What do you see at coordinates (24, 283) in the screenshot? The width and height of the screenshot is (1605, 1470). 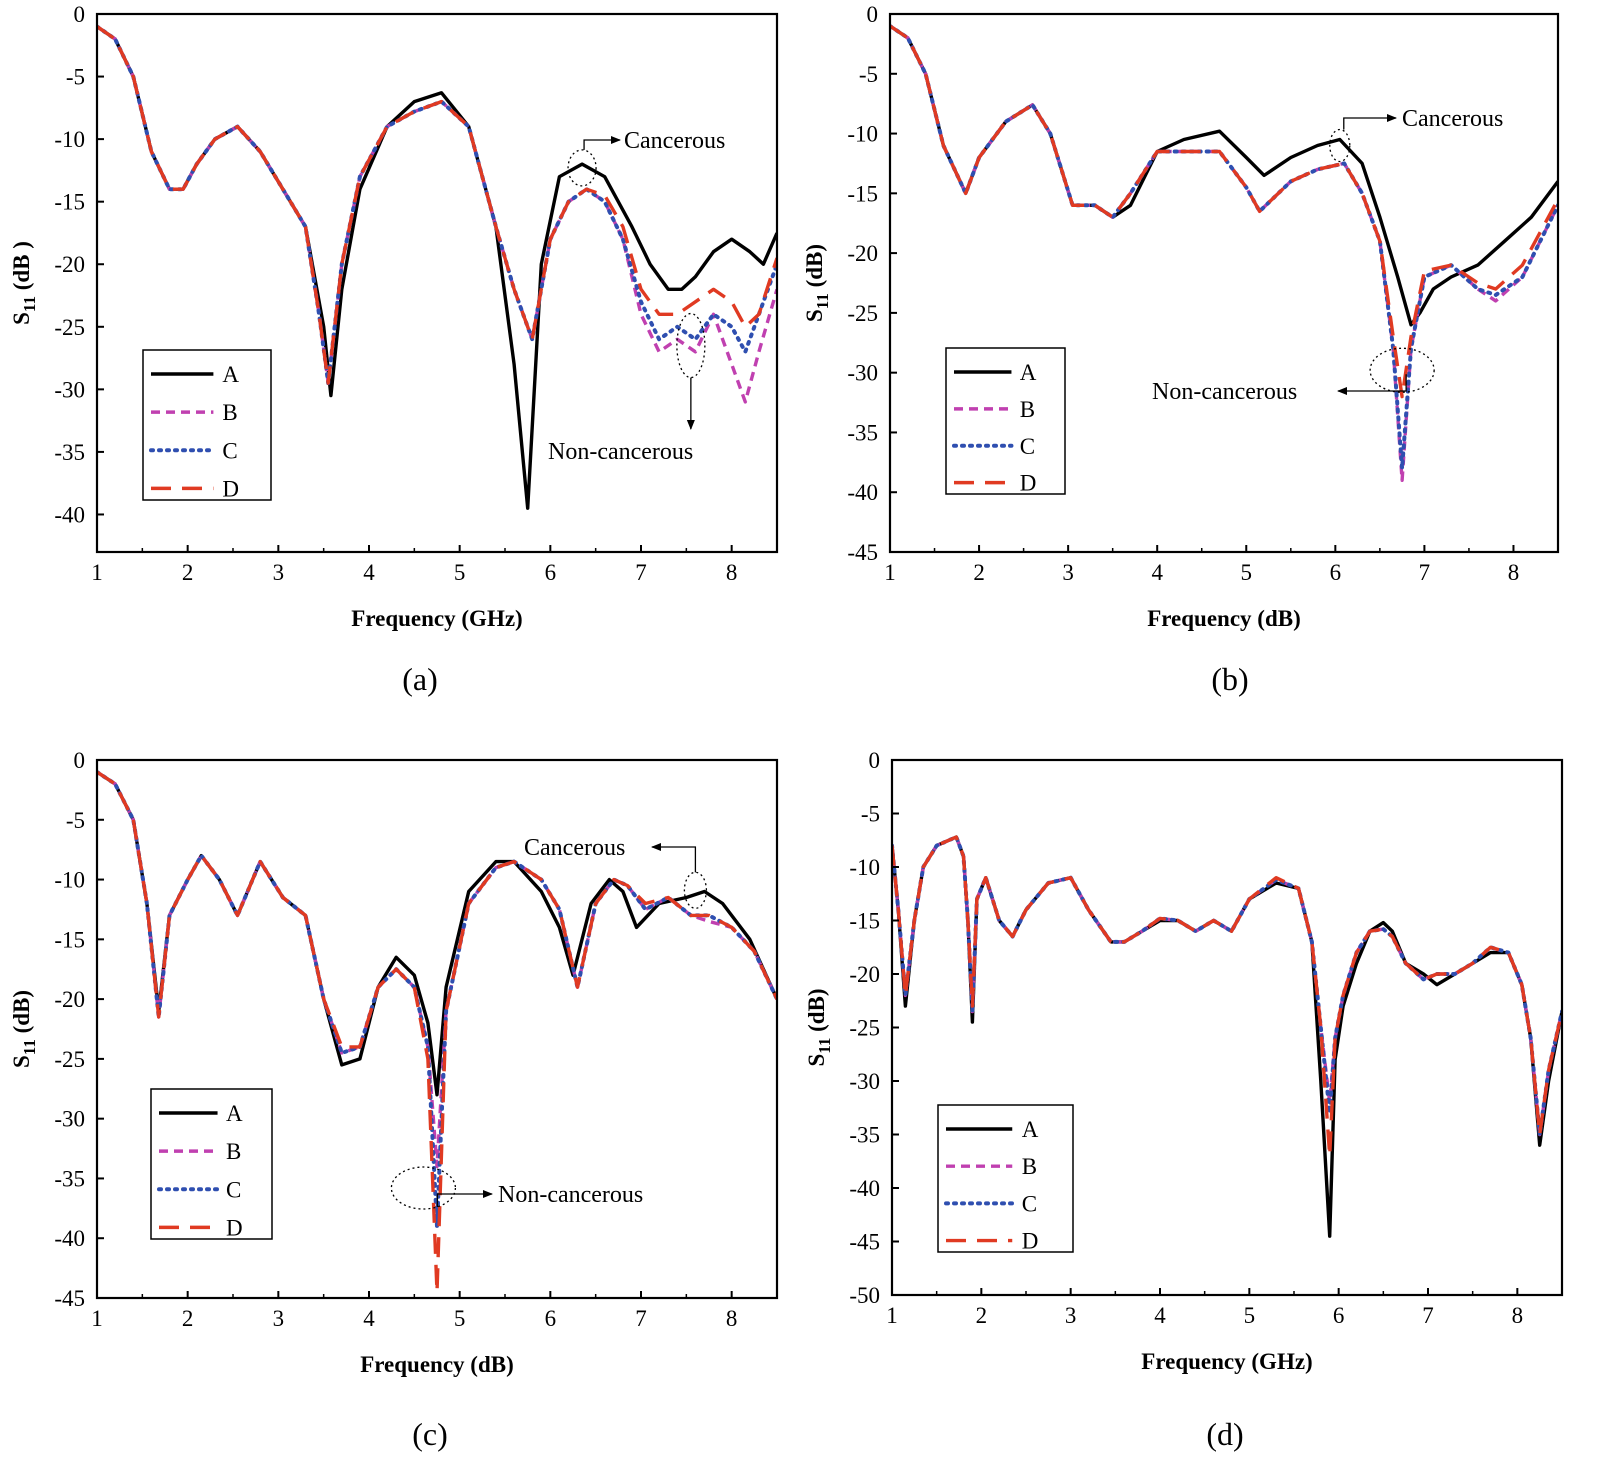 I see `y-axis-title: S11 (dB )` at bounding box center [24, 283].